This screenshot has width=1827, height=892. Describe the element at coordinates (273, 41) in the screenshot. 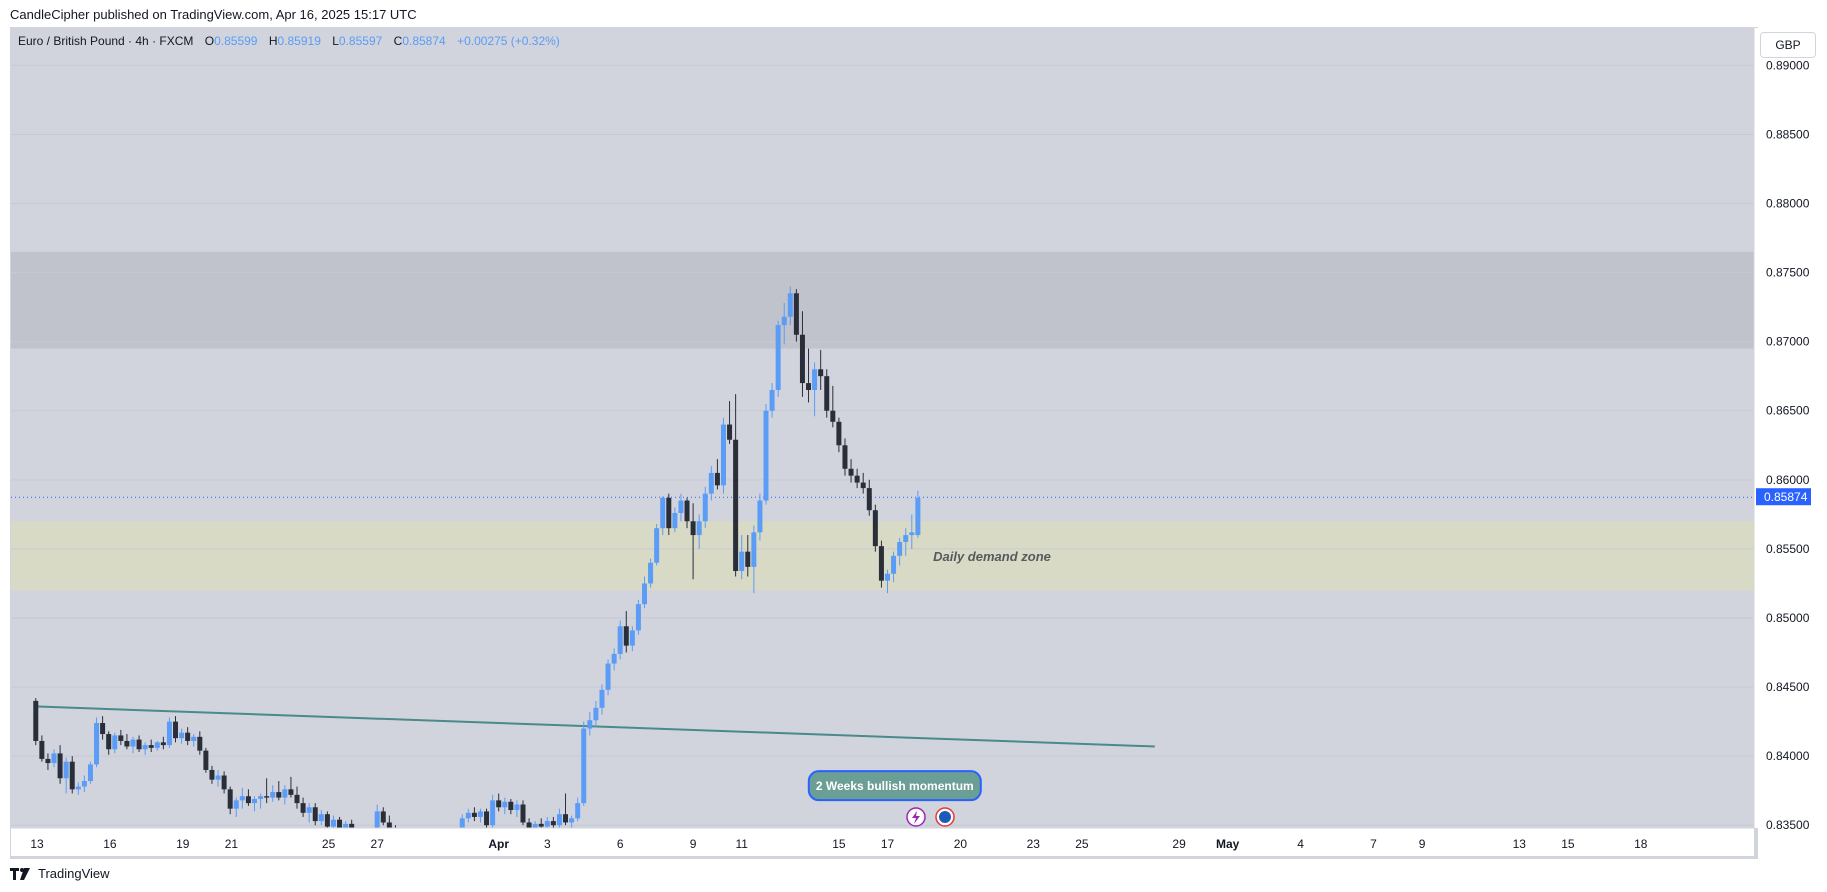

I see `high-label: H` at that location.